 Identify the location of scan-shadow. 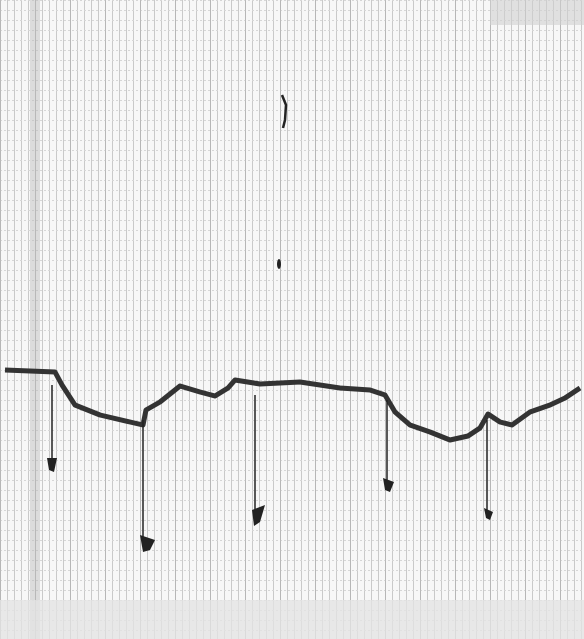
(35, 319).